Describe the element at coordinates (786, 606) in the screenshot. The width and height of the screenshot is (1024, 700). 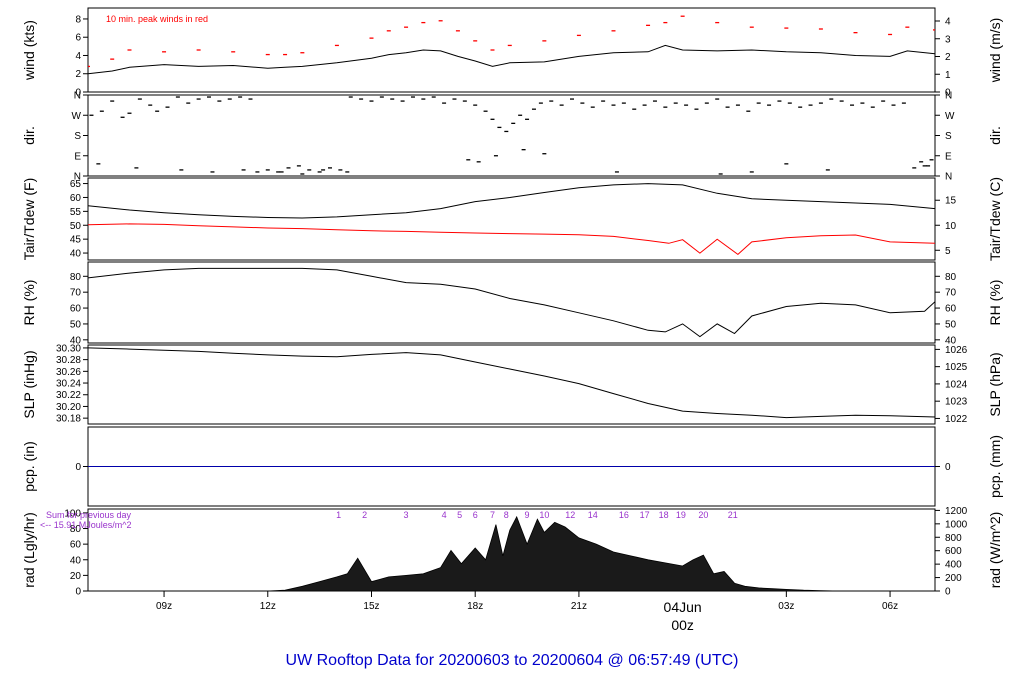
I see `x-tick-label: 03z` at that location.